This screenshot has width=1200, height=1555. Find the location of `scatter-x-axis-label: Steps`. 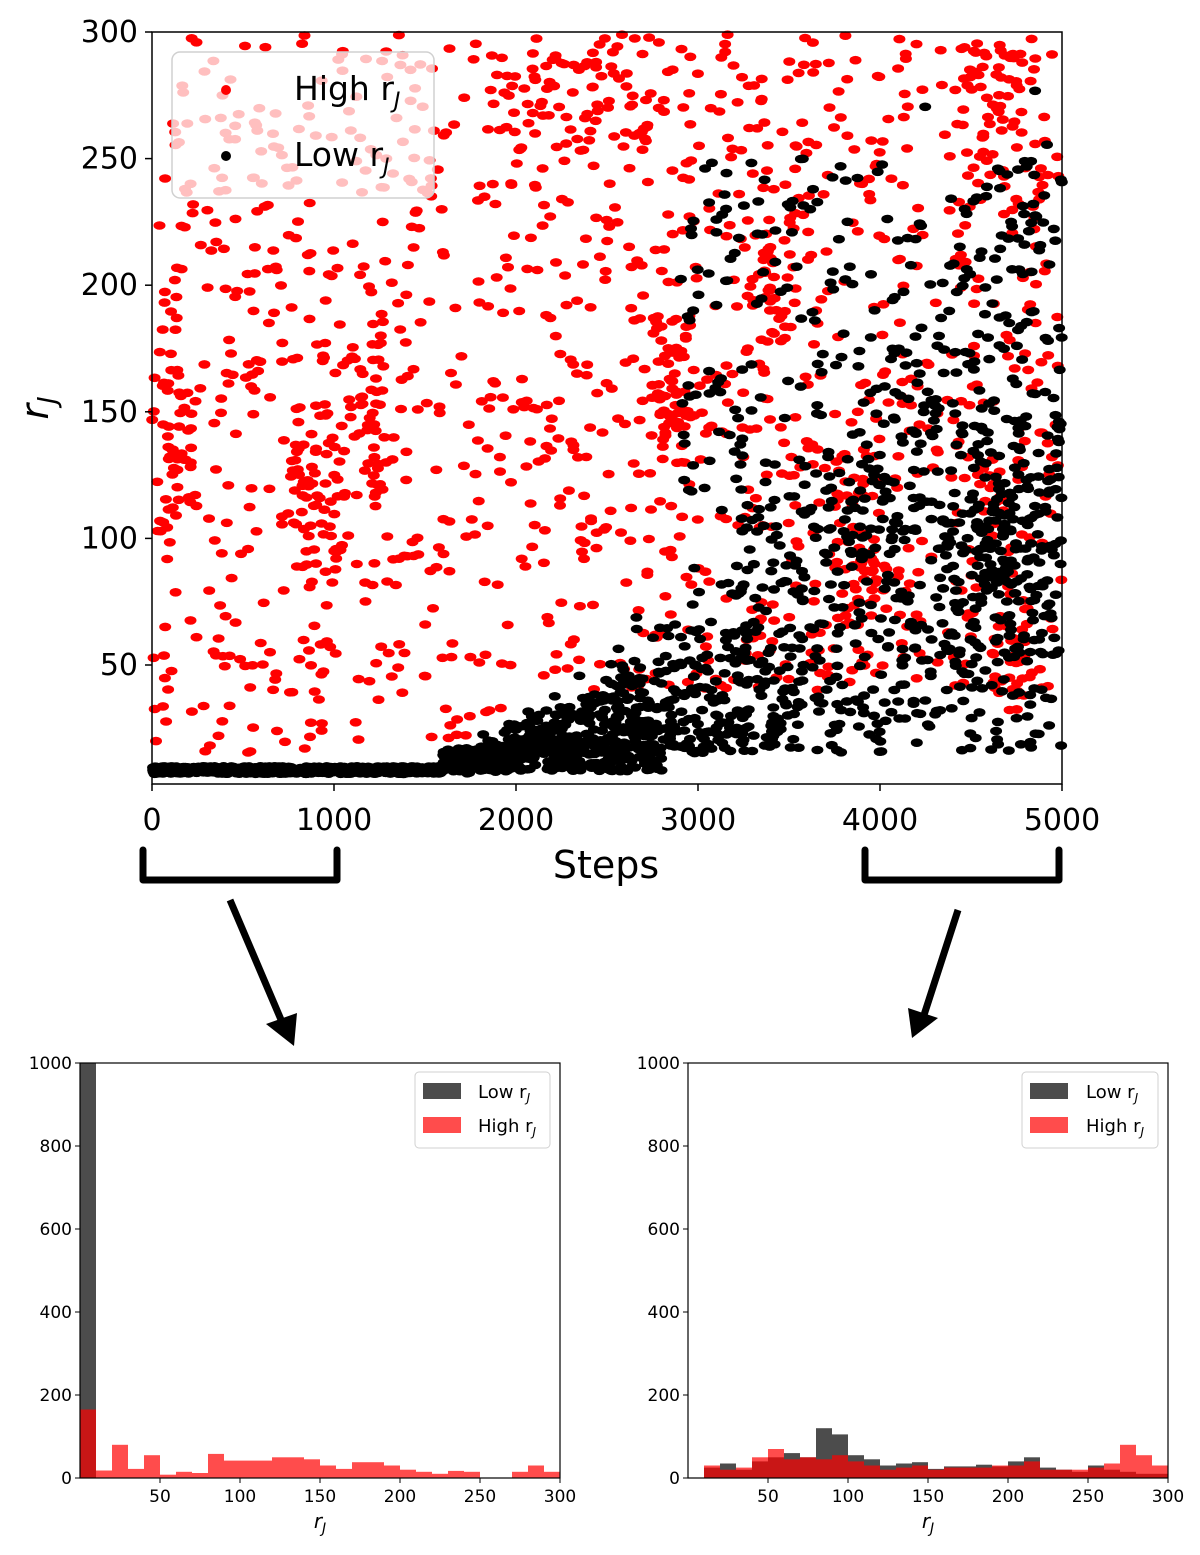

scatter-x-axis-label: Steps is located at coordinates (606, 865).